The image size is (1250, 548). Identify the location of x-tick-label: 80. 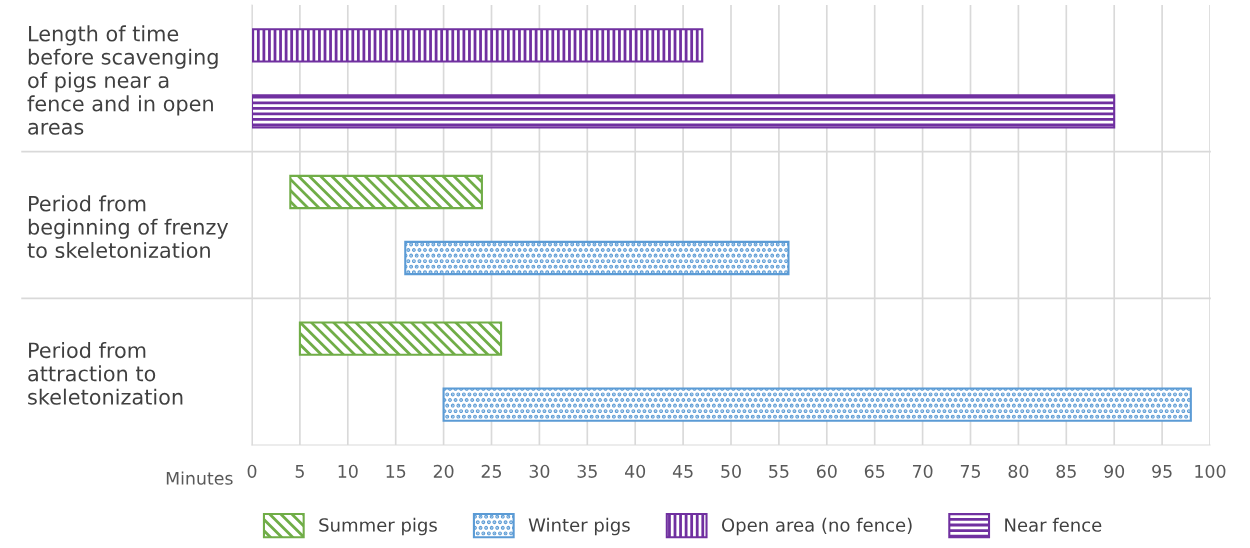
(1018, 471).